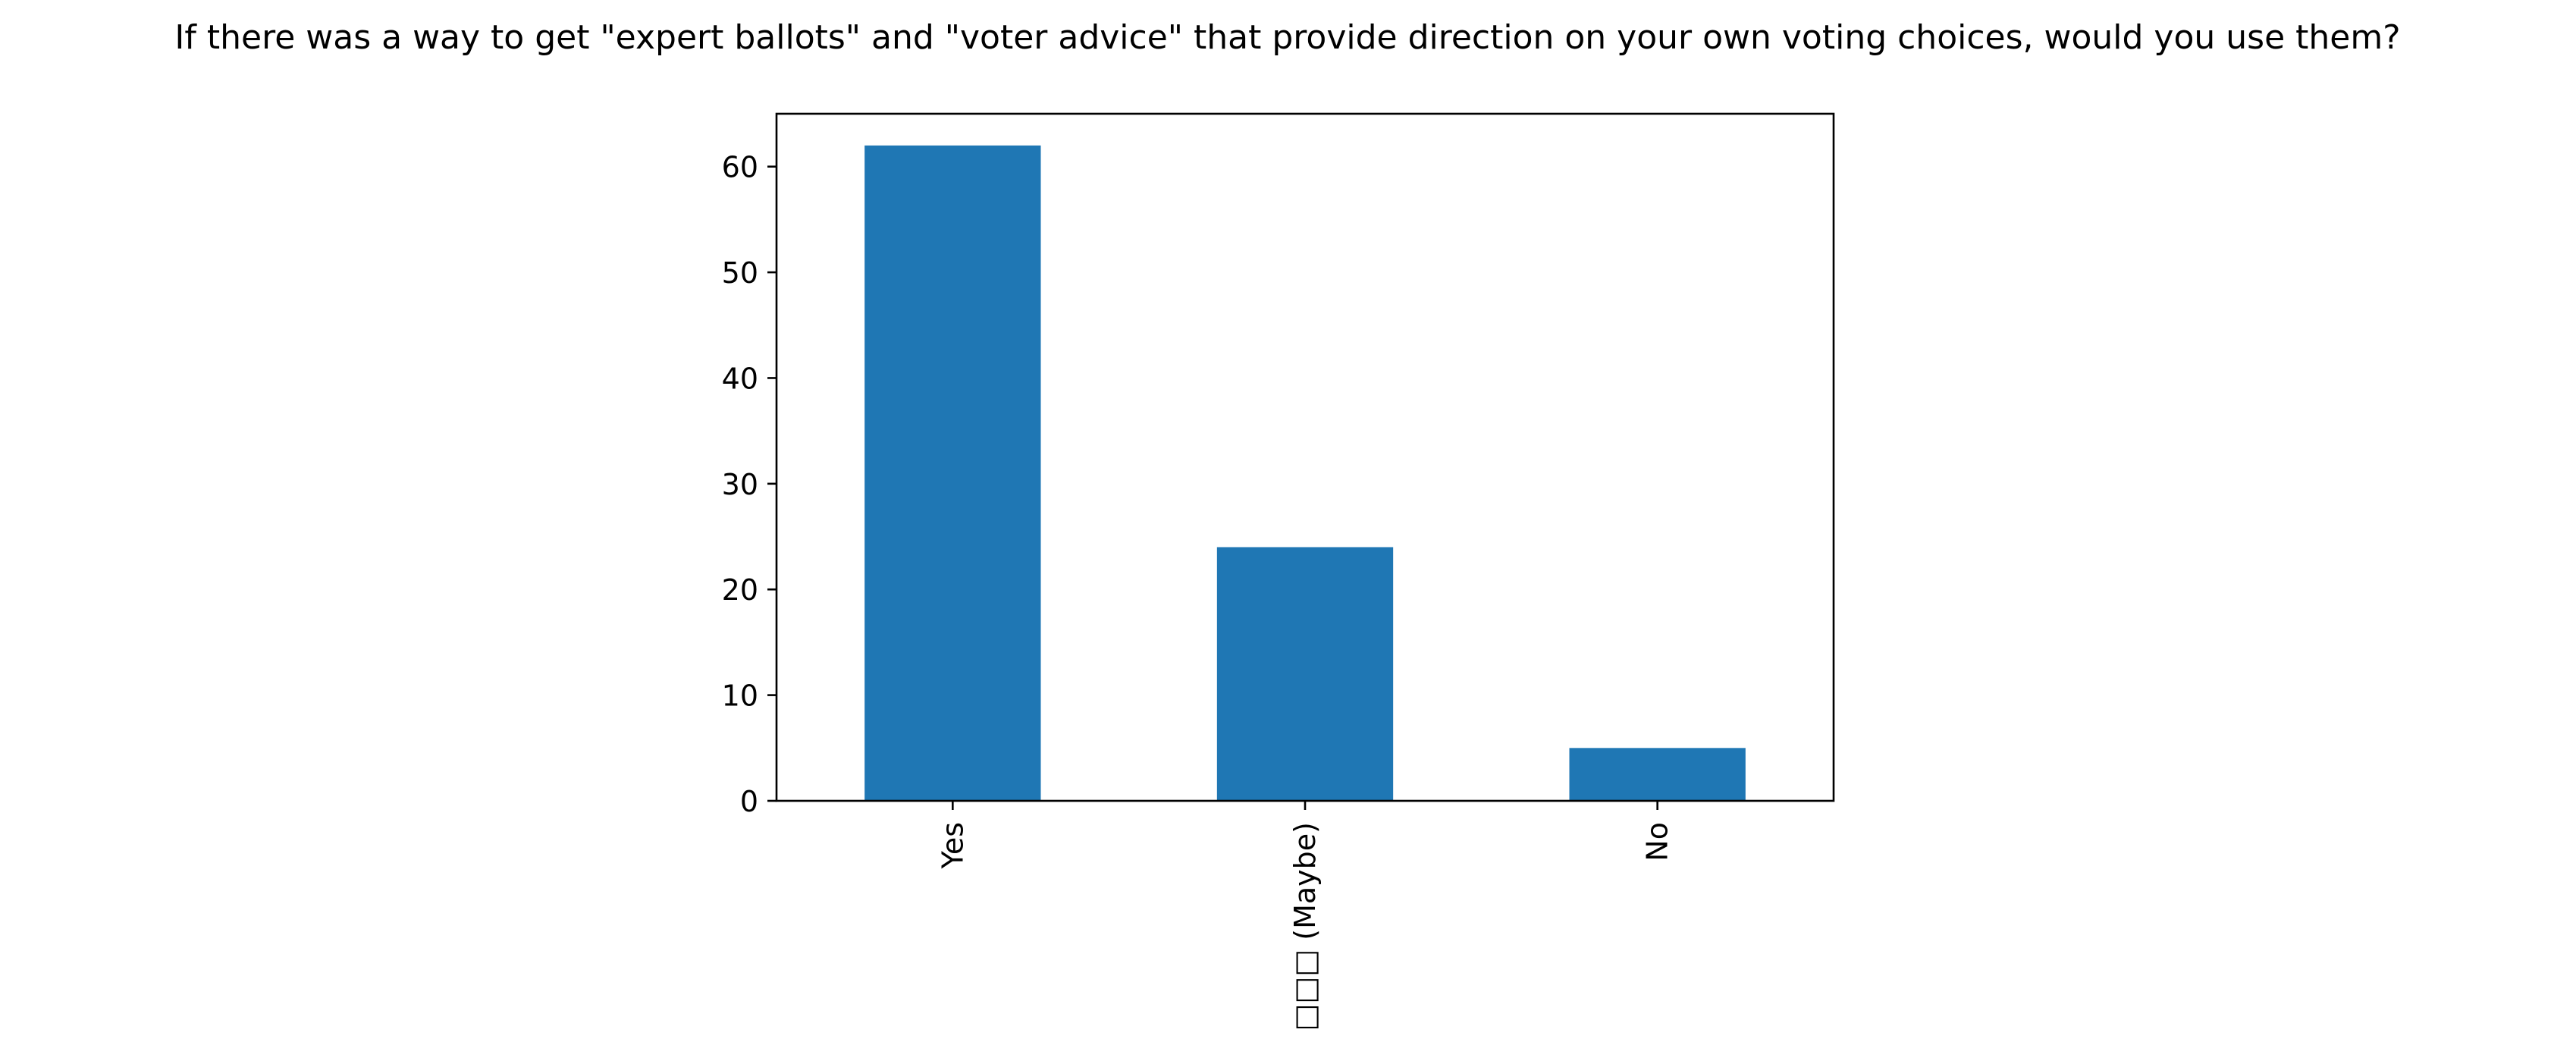  Describe the element at coordinates (740, 378) in the screenshot. I see `y-tick-label: 40` at that location.